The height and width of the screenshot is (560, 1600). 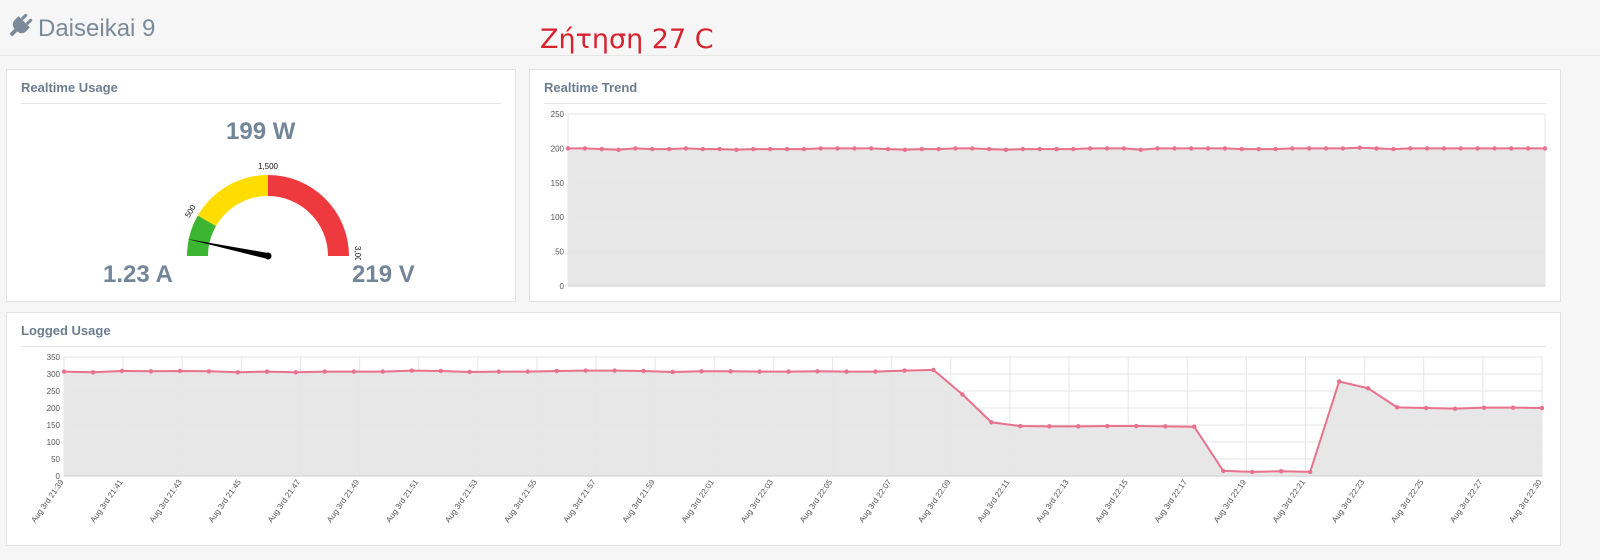 What do you see at coordinates (559, 252) in the screenshot?
I see `y-tick-label: 50` at bounding box center [559, 252].